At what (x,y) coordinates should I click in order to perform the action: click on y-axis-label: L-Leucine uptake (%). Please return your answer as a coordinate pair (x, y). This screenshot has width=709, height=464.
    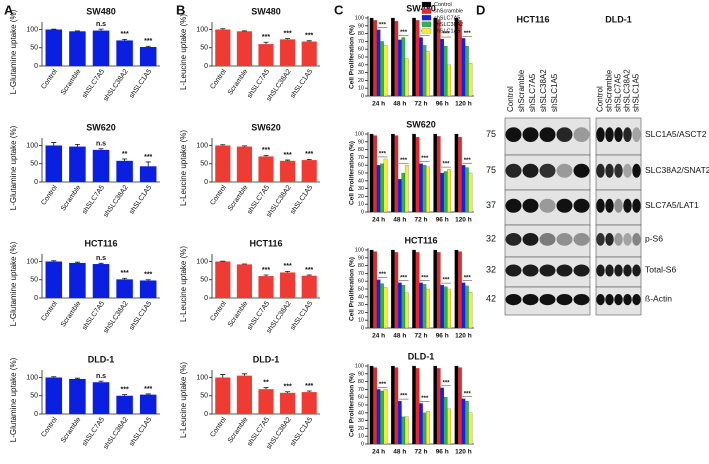
    Looking at the image, I should click on (183, 52).